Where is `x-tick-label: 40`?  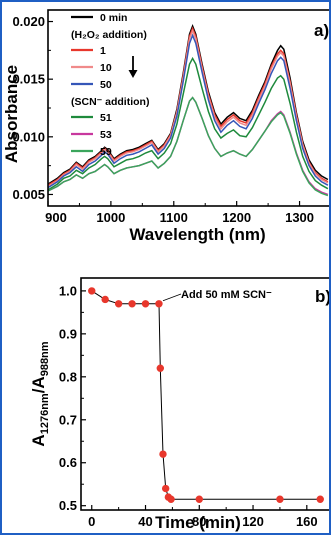
x-tick-label: 40 is located at coordinates (145, 521).